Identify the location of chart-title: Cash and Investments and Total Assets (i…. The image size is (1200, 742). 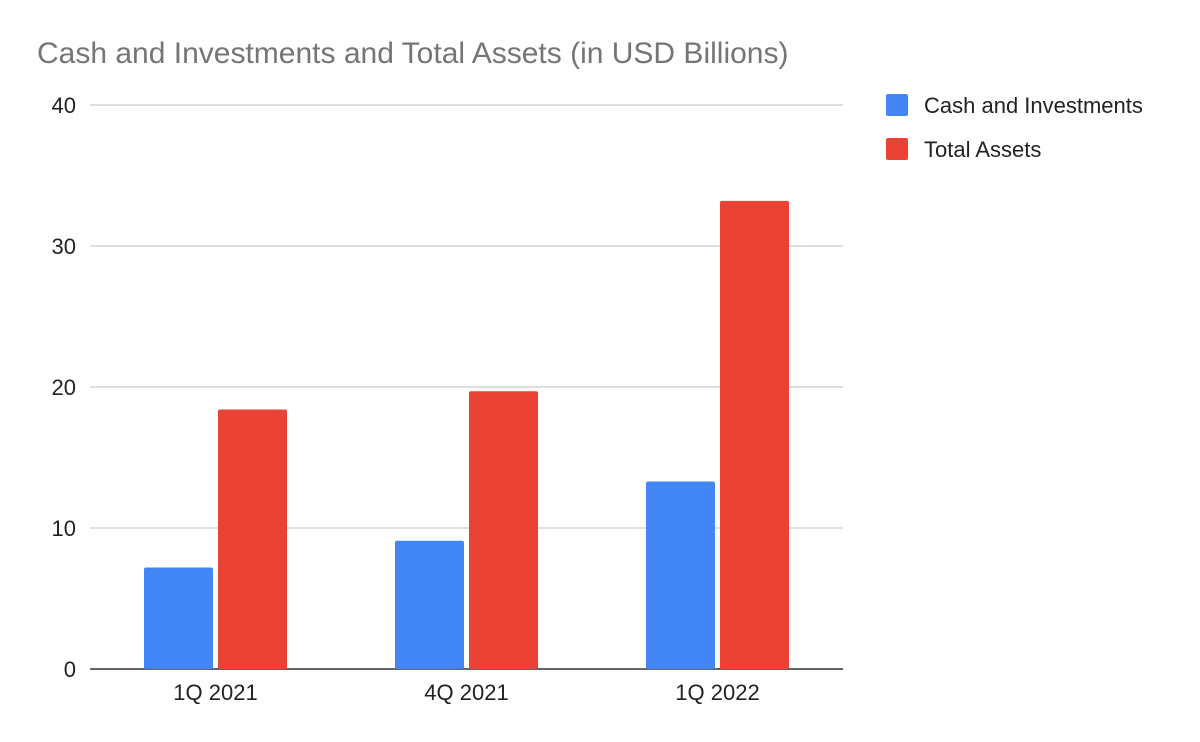
(412, 53).